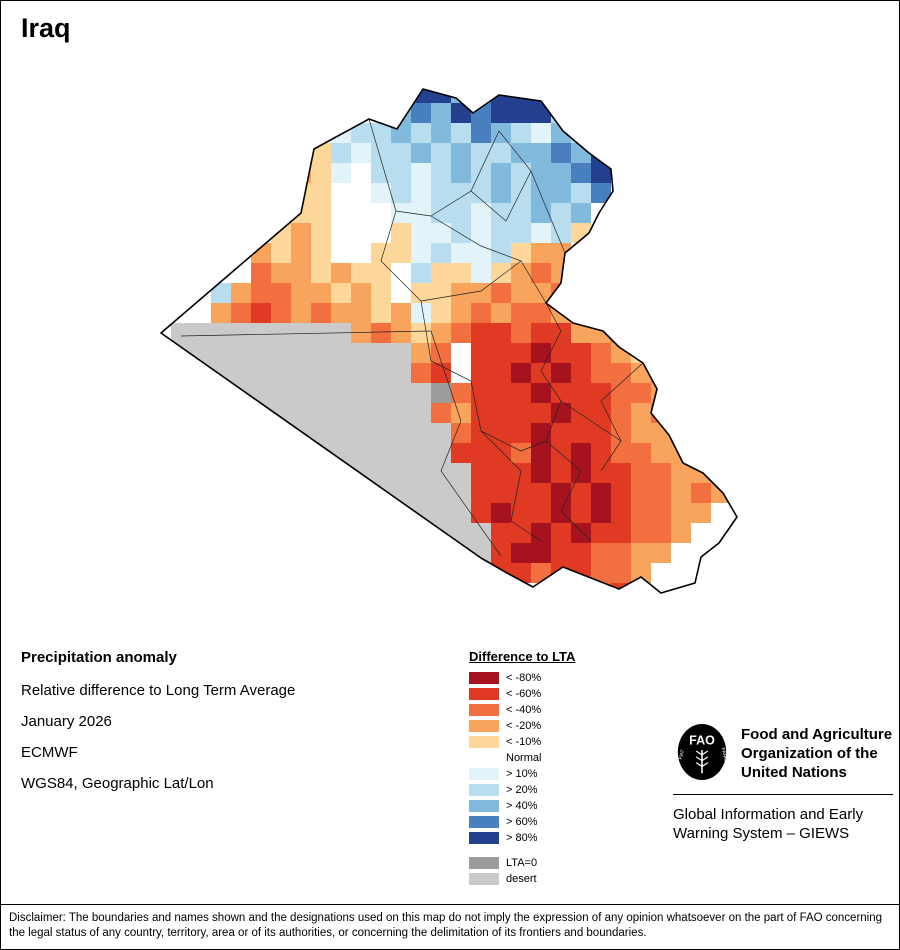 Image resolution: width=900 pixels, height=950 pixels. Describe the element at coordinates (524, 741) in the screenshot. I see `legend-label: < -10%` at that location.